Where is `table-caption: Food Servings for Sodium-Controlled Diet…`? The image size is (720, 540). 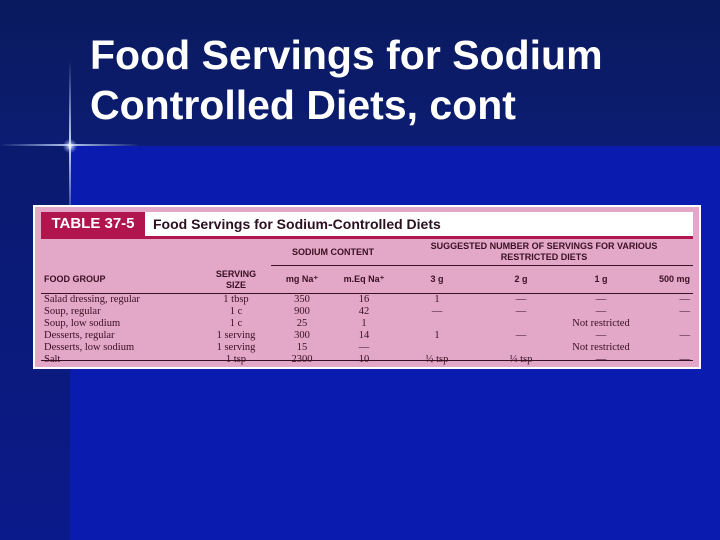 table-caption: Food Servings for Sodium-Controlled Diet… is located at coordinates (297, 224).